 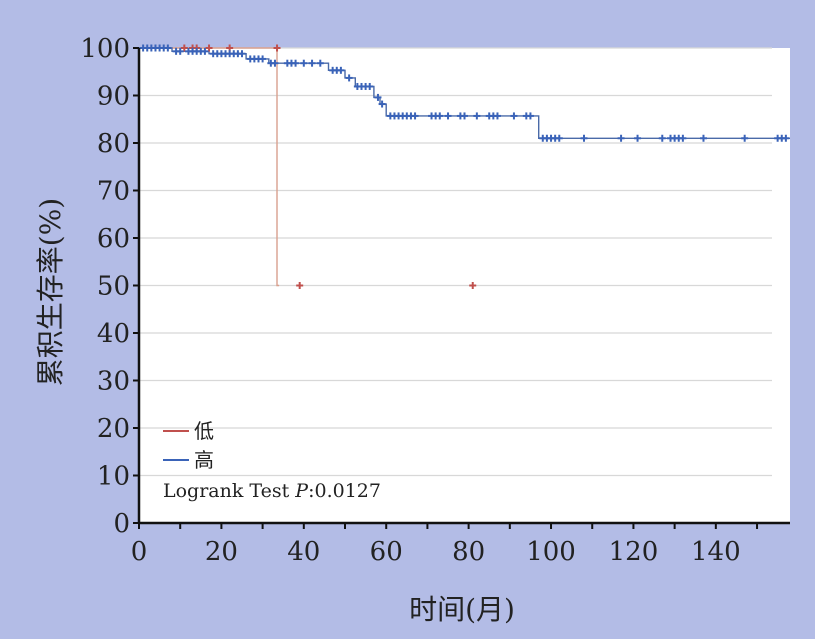 I want to click on x-tick-label-0: 0, so click(x=139, y=552).